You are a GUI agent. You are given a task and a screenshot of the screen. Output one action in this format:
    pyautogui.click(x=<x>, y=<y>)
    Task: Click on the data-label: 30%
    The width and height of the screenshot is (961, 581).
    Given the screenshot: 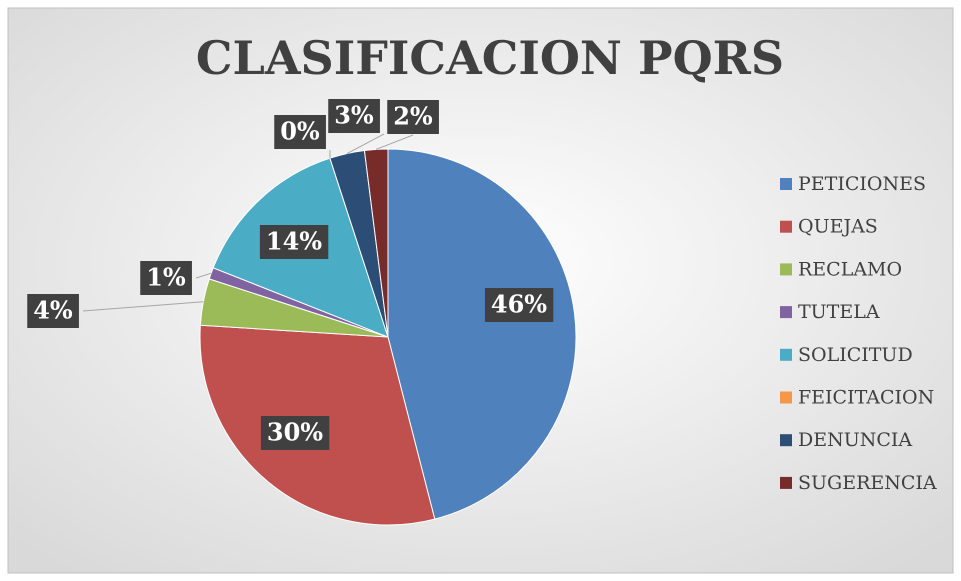 What is the action you would take?
    pyautogui.click(x=295, y=432)
    